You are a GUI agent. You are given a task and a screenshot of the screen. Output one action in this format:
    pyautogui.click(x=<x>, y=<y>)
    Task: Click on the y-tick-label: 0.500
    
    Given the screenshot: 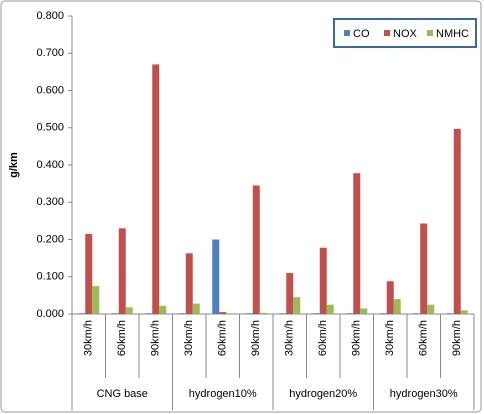 What is the action you would take?
    pyautogui.click(x=50, y=128)
    